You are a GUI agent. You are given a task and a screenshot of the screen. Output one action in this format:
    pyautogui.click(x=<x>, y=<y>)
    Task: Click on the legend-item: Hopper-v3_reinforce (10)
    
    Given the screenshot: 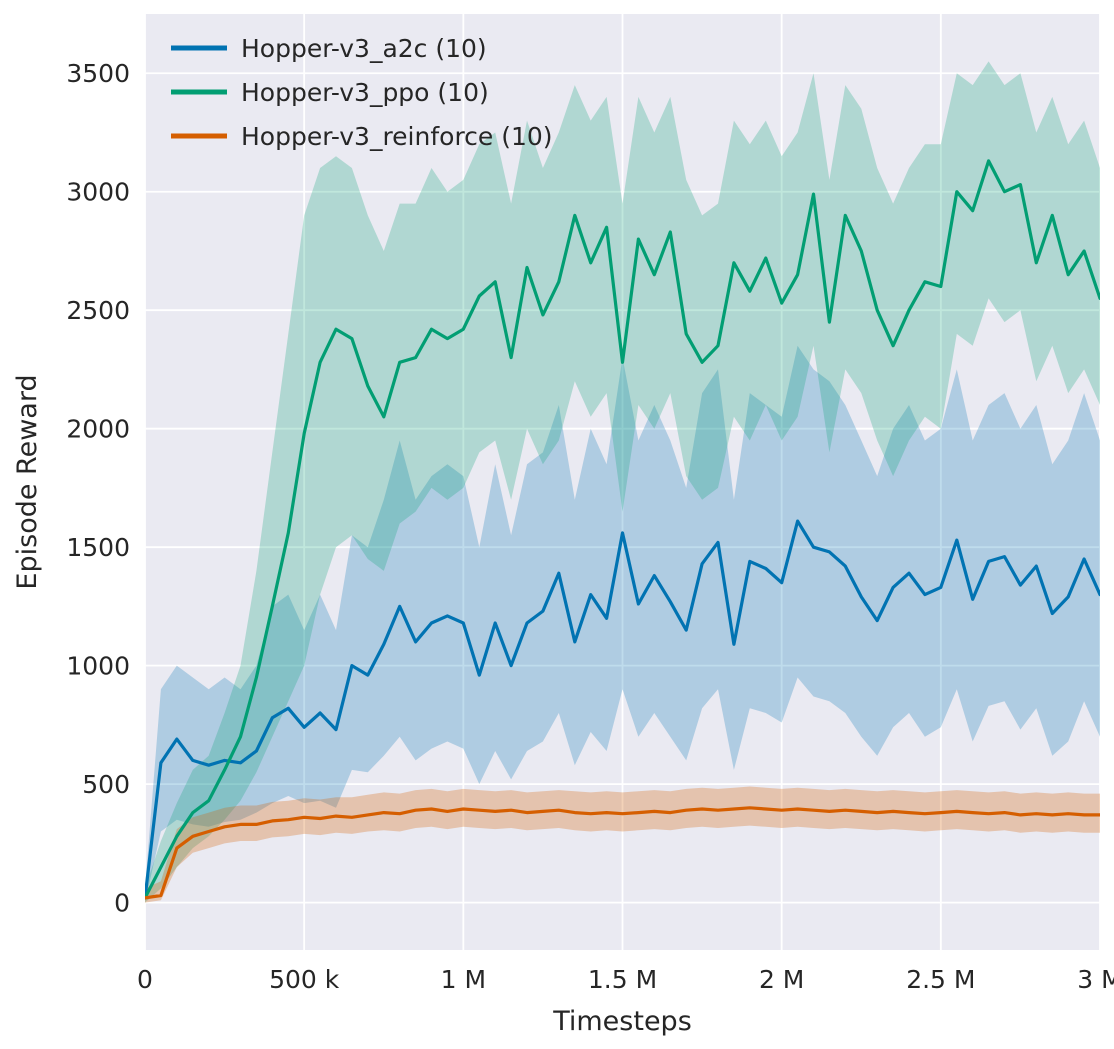 What is the action you would take?
    pyautogui.click(x=362, y=136)
    